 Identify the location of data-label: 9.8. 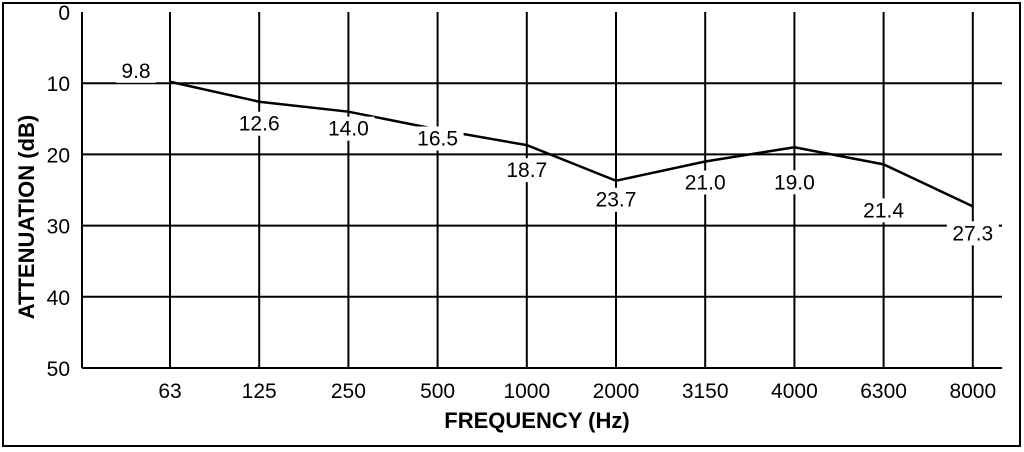
(135, 71).